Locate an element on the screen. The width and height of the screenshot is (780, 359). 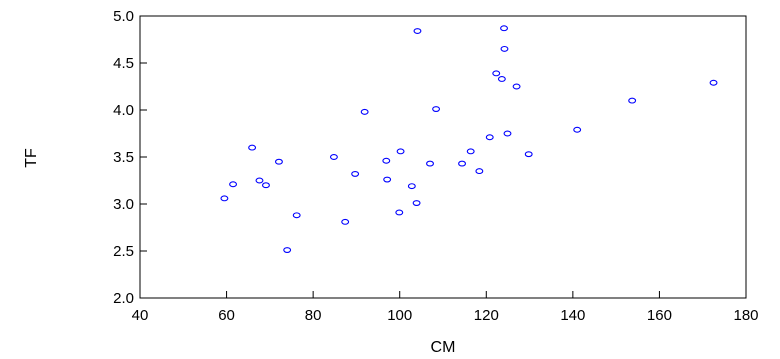
x-tick-label: 180 is located at coordinates (745, 315).